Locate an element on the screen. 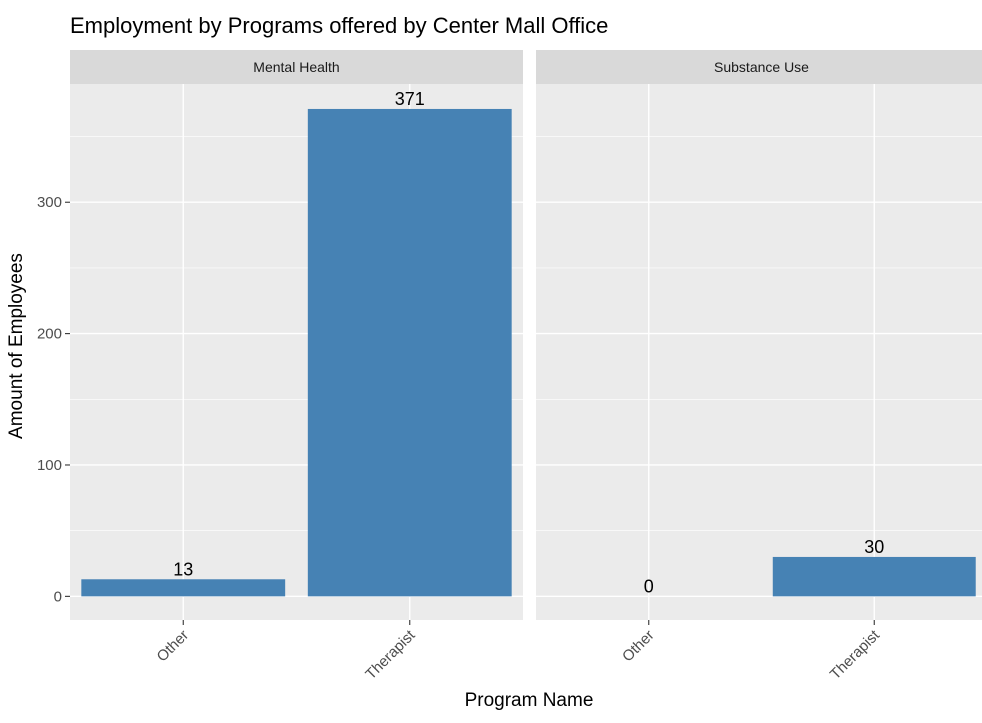  data-label: 30 is located at coordinates (874, 547).